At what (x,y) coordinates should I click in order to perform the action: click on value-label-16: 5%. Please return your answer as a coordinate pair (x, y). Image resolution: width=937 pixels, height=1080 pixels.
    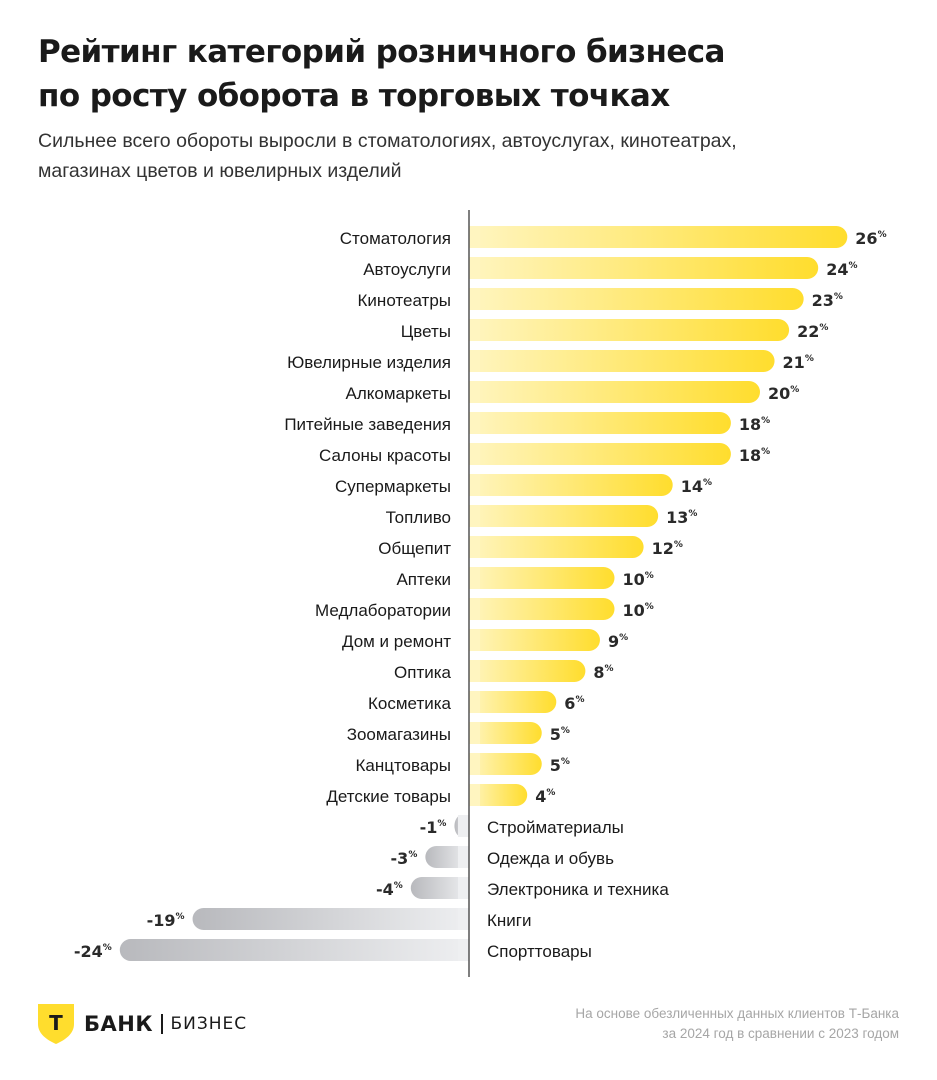
    Looking at the image, I should click on (560, 734).